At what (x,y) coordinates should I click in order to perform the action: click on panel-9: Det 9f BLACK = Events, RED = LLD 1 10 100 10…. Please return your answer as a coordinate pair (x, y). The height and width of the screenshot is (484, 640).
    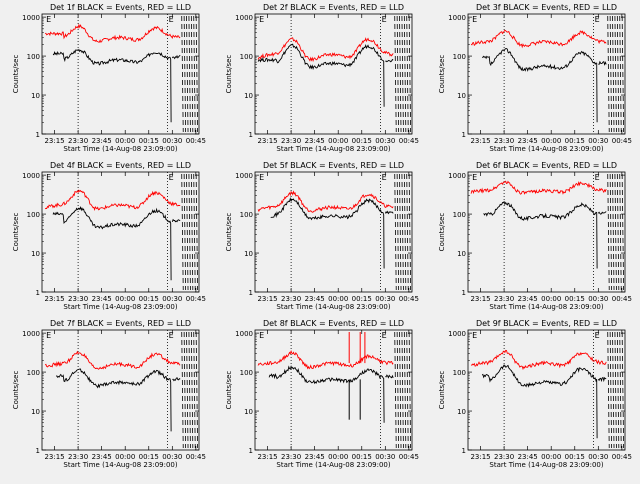
    Looking at the image, I should click on (535, 394).